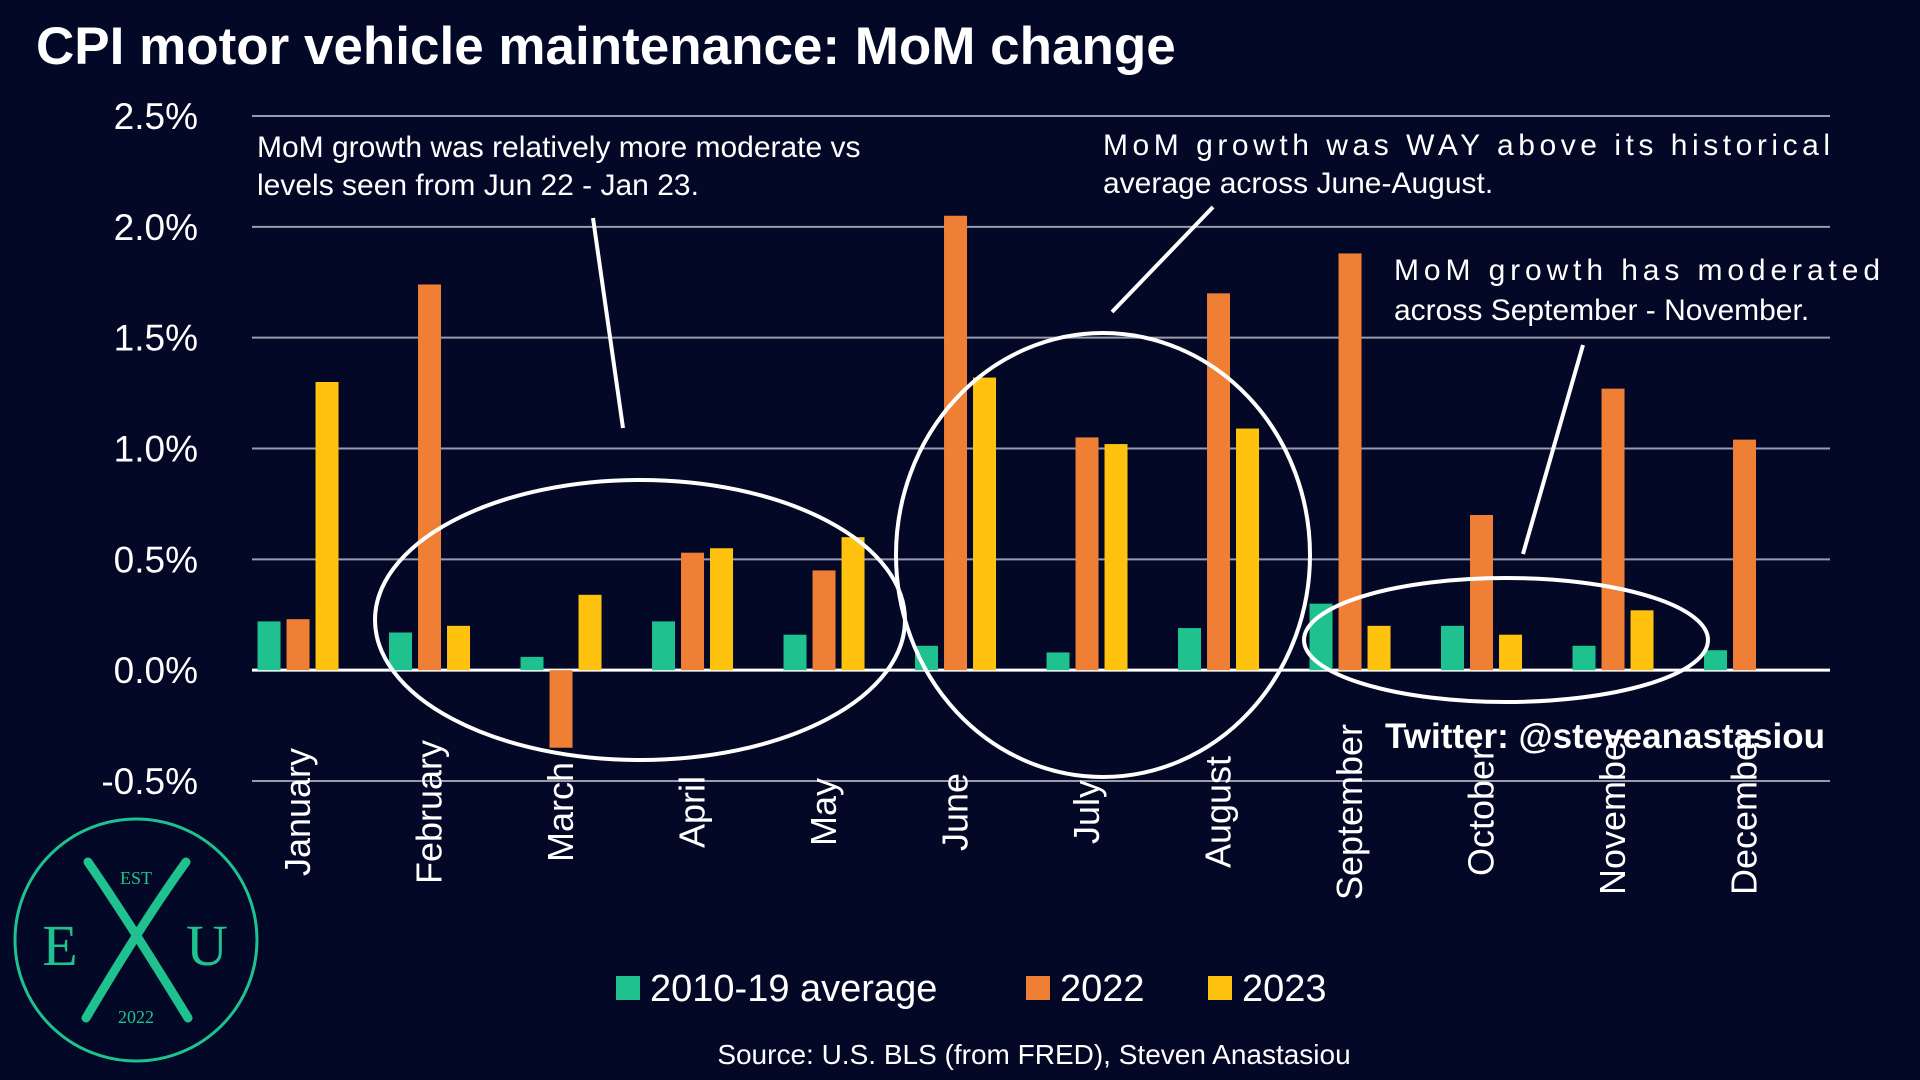 The height and width of the screenshot is (1080, 1920). Describe the element at coordinates (1102, 989) in the screenshot. I see `legend-label: 2022` at that location.